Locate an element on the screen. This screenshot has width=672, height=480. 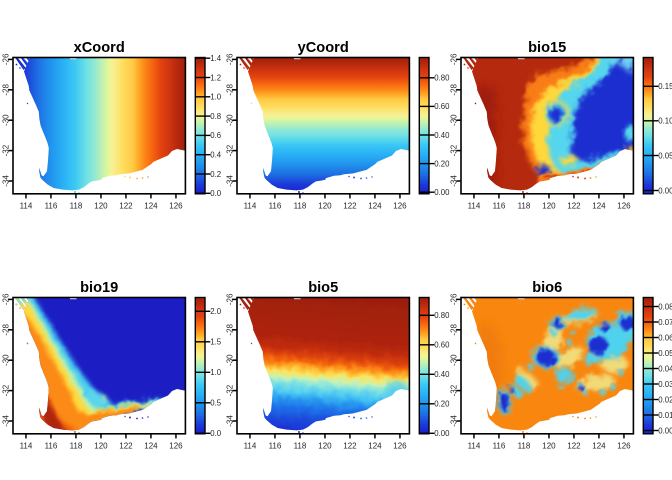
svg-text: 0.02 is located at coordinates (665, 399).